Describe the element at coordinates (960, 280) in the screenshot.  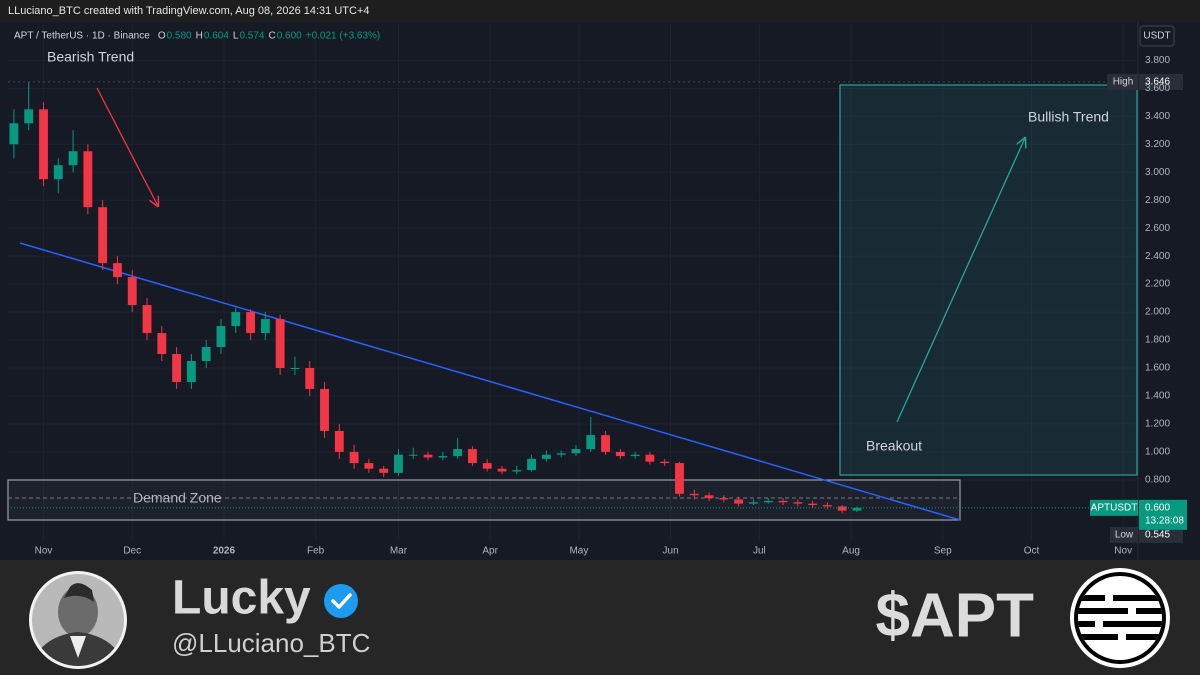
I see `bullish-arrow` at that location.